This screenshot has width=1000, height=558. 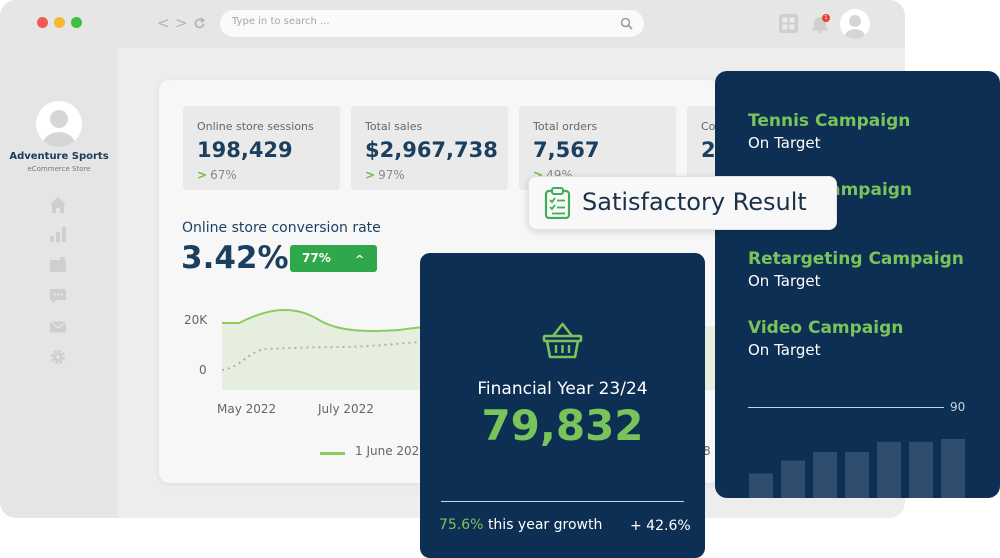 What do you see at coordinates (58, 296) in the screenshot?
I see `chat-icon` at bounding box center [58, 296].